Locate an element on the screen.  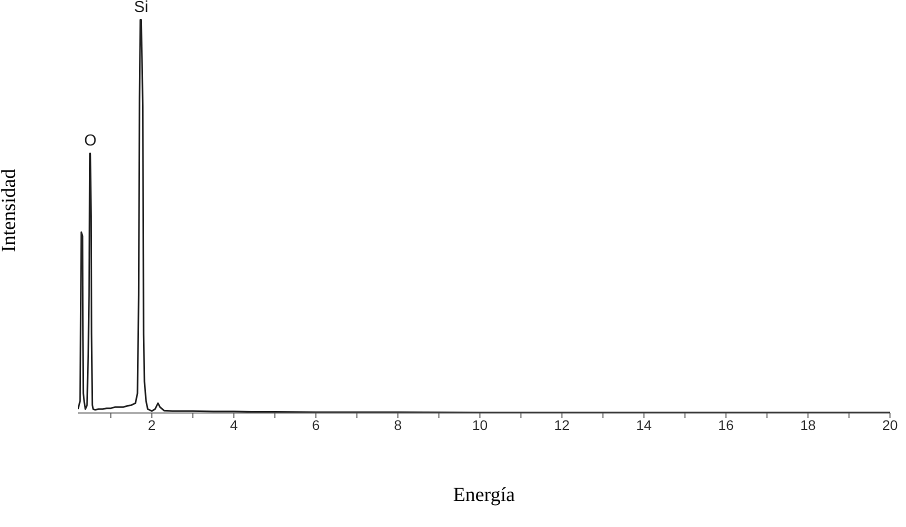
x-tick-label: 6 is located at coordinates (316, 424).